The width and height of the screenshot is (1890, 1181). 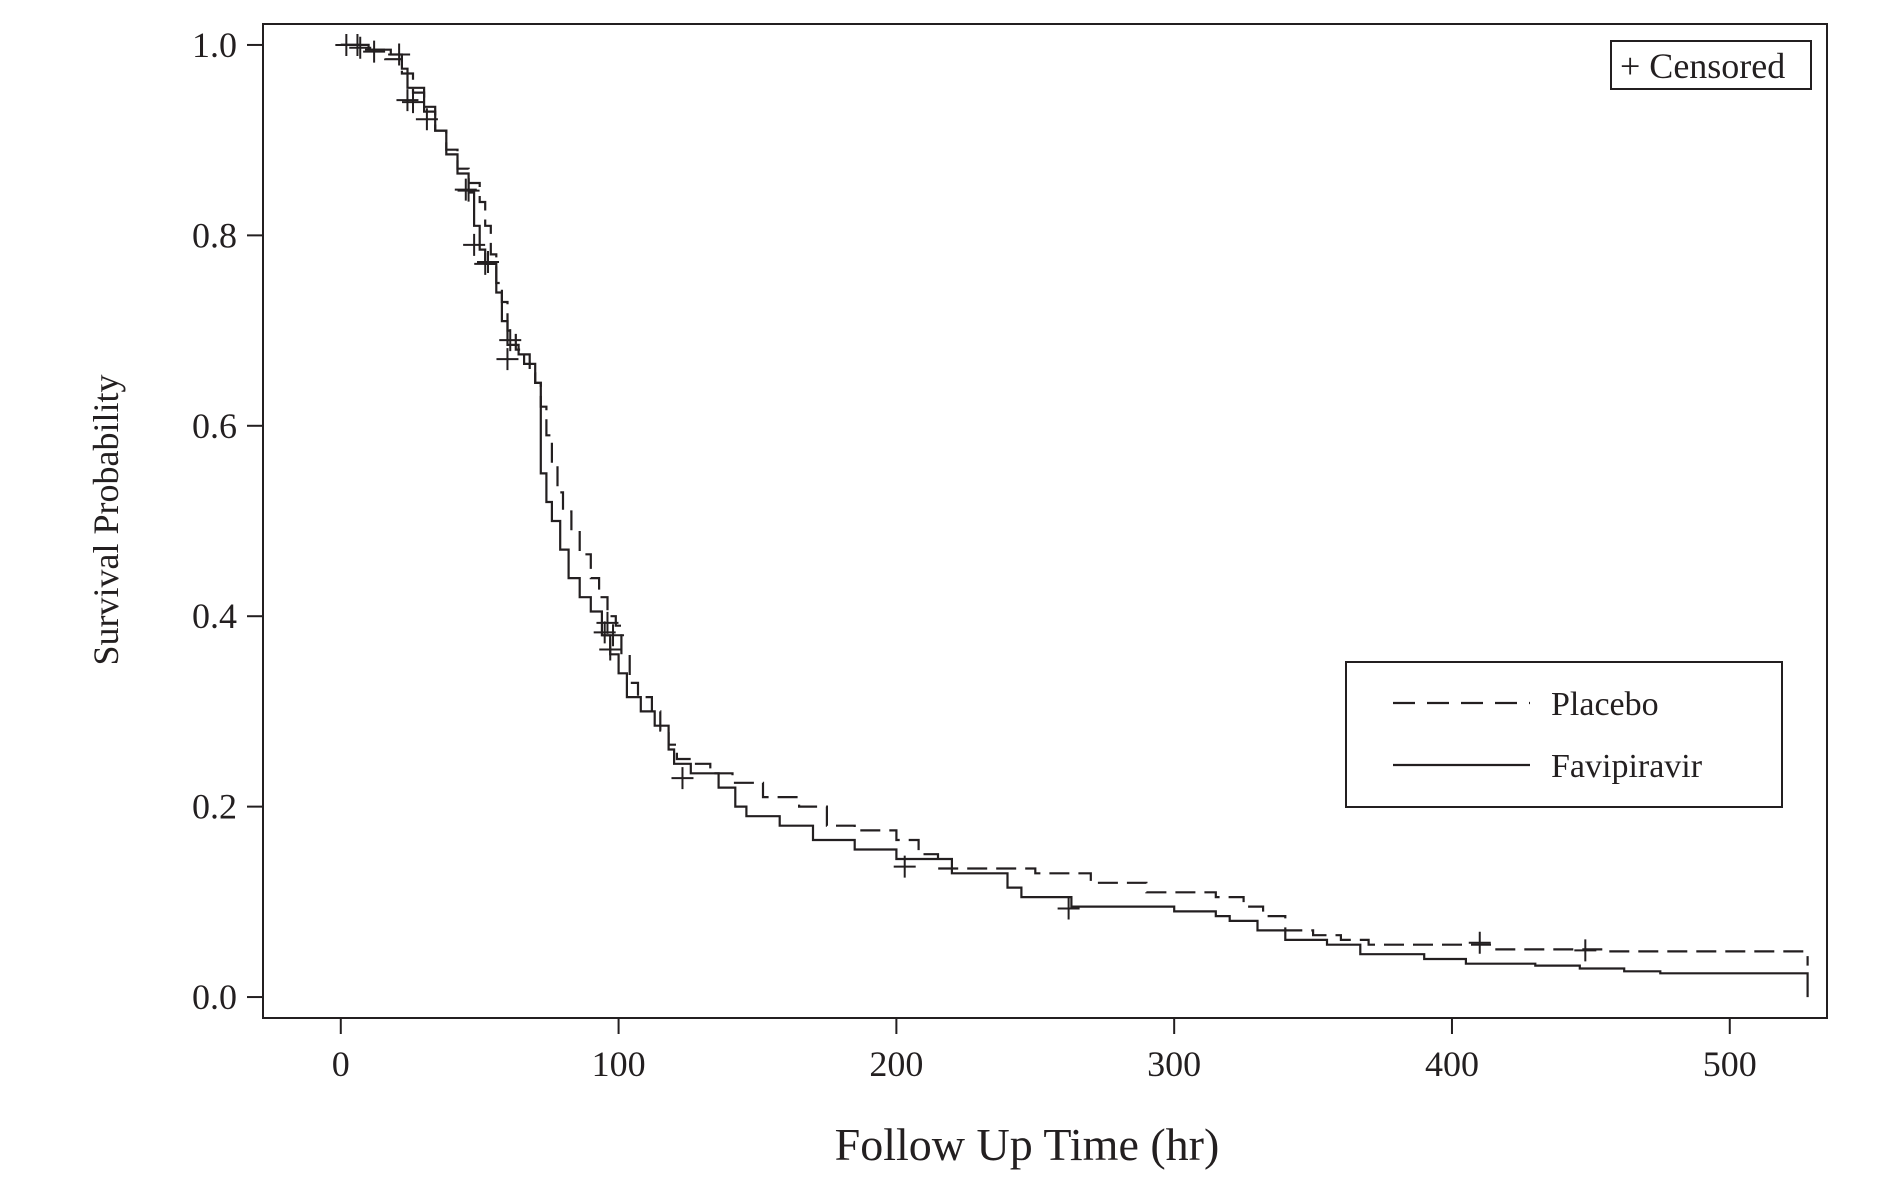 I want to click on y-tick-label: 0.4, so click(x=214, y=616).